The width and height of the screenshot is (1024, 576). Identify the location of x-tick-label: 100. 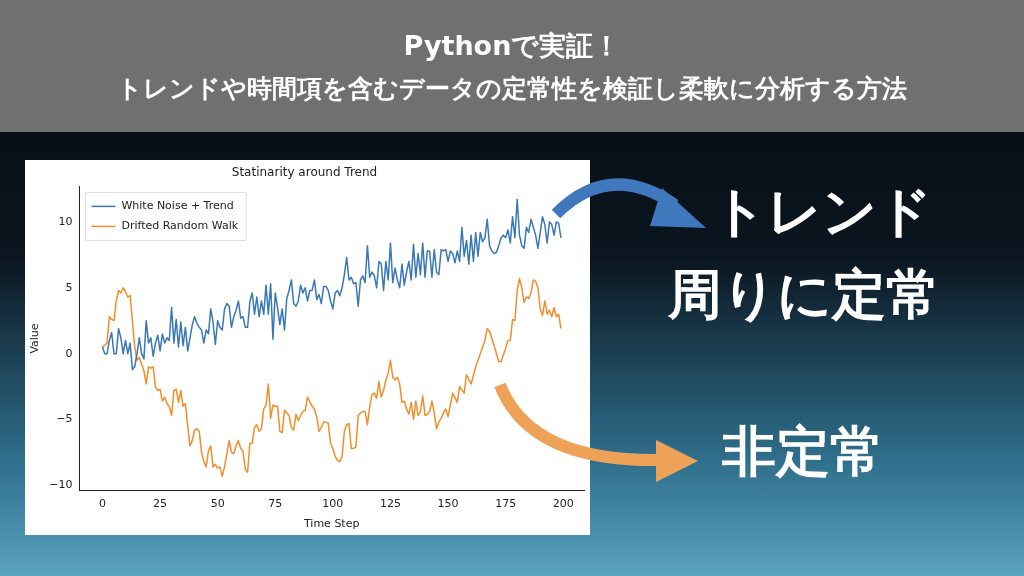
(333, 504).